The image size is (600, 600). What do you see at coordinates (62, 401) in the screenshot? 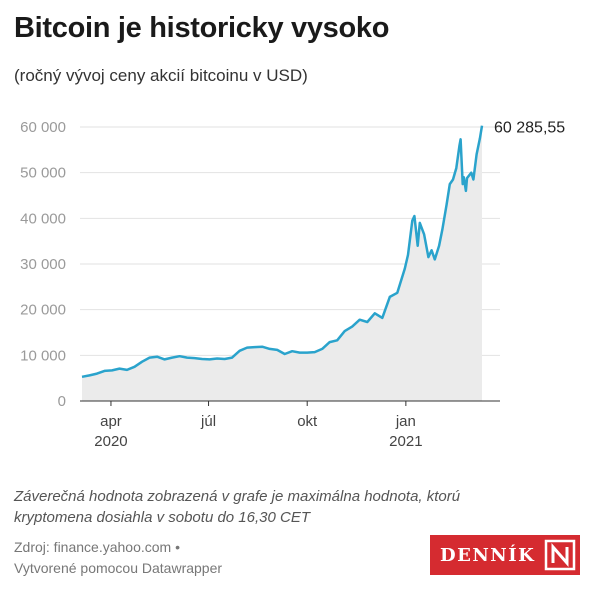
I see `y-tick-label: 0` at bounding box center [62, 401].